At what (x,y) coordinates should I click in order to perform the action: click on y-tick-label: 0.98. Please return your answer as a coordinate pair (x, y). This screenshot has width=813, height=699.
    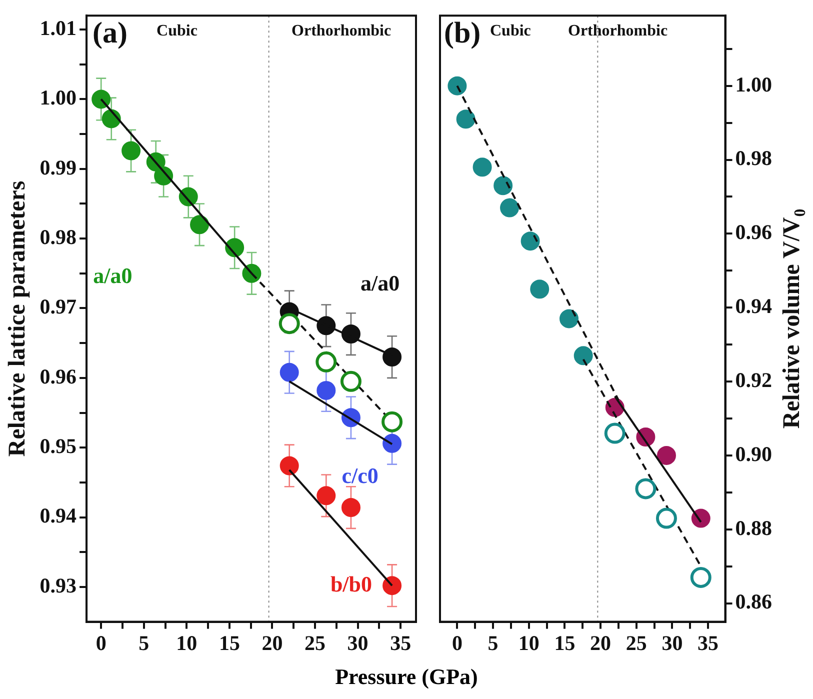
    Looking at the image, I should click on (58, 236).